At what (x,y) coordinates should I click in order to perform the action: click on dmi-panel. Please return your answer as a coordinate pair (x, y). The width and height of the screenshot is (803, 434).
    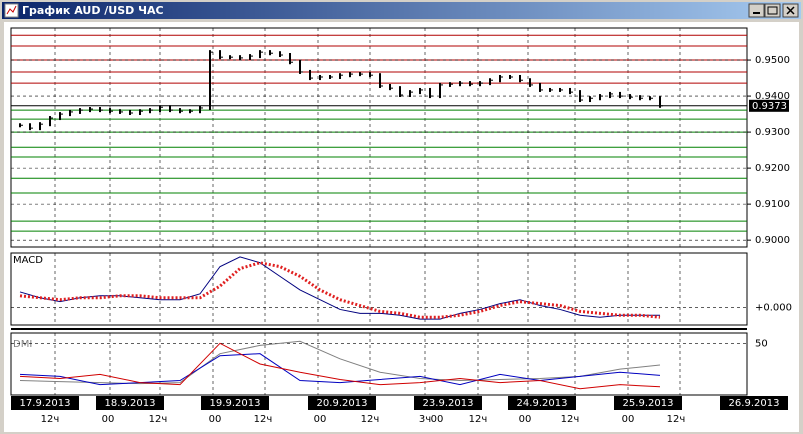
    Looking at the image, I should click on (379, 364).